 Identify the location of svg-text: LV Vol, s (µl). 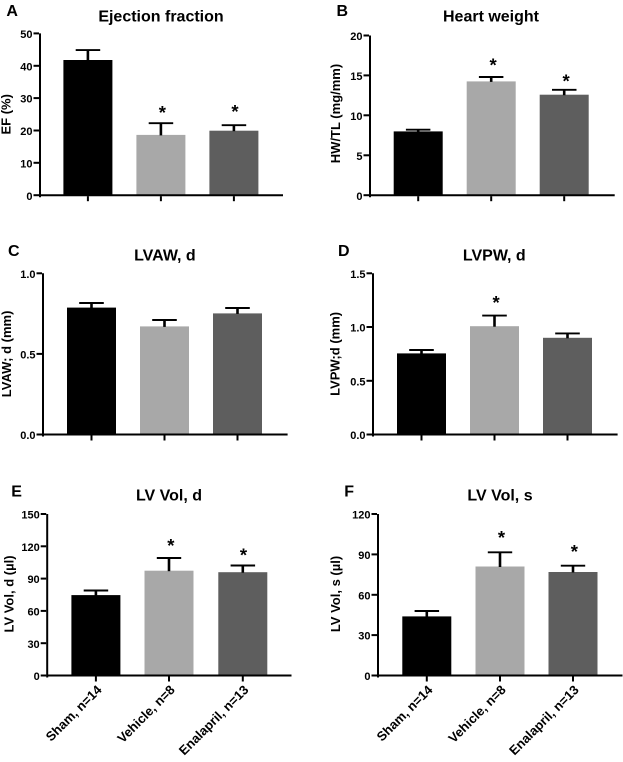
(335, 594).